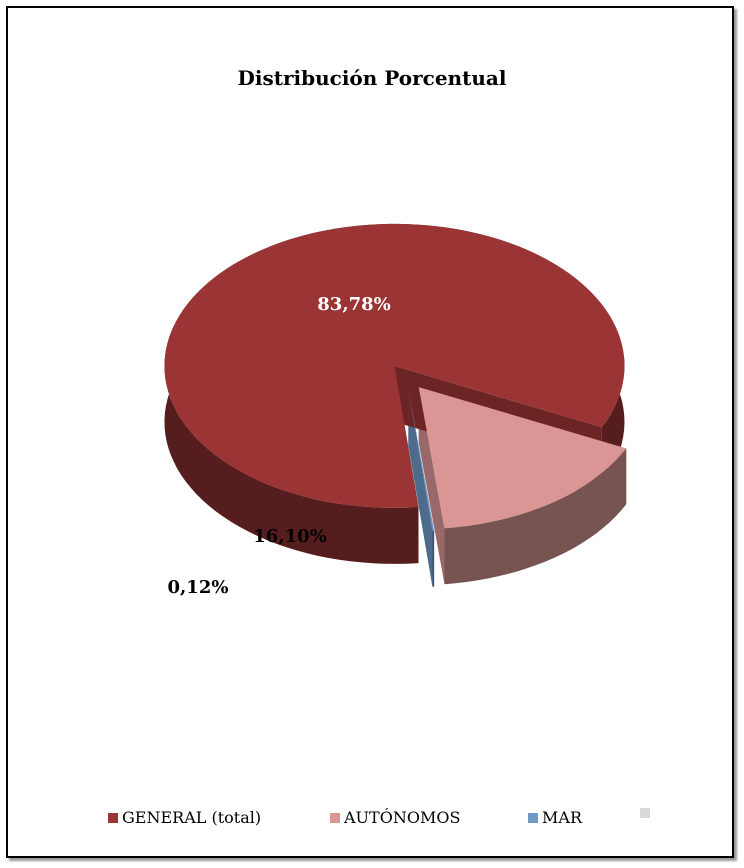 The width and height of the screenshot is (744, 868). What do you see at coordinates (535, 516) in the screenshot?
I see `slice-side-autonomos` at bounding box center [535, 516].